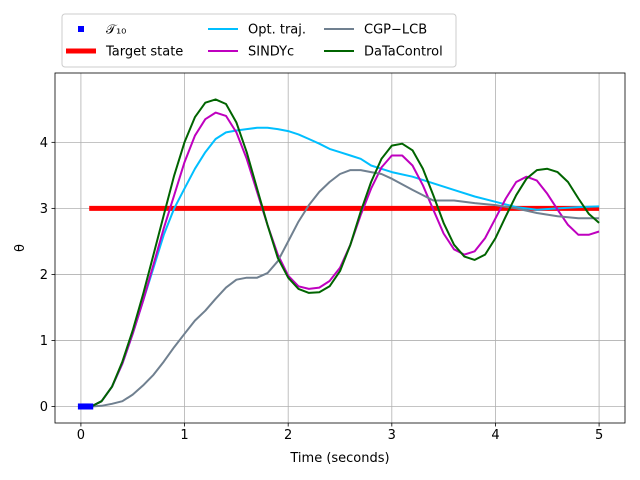  Describe the element at coordinates (395, 30) in the screenshot. I see `legend-label: CGP−LCB` at that location.